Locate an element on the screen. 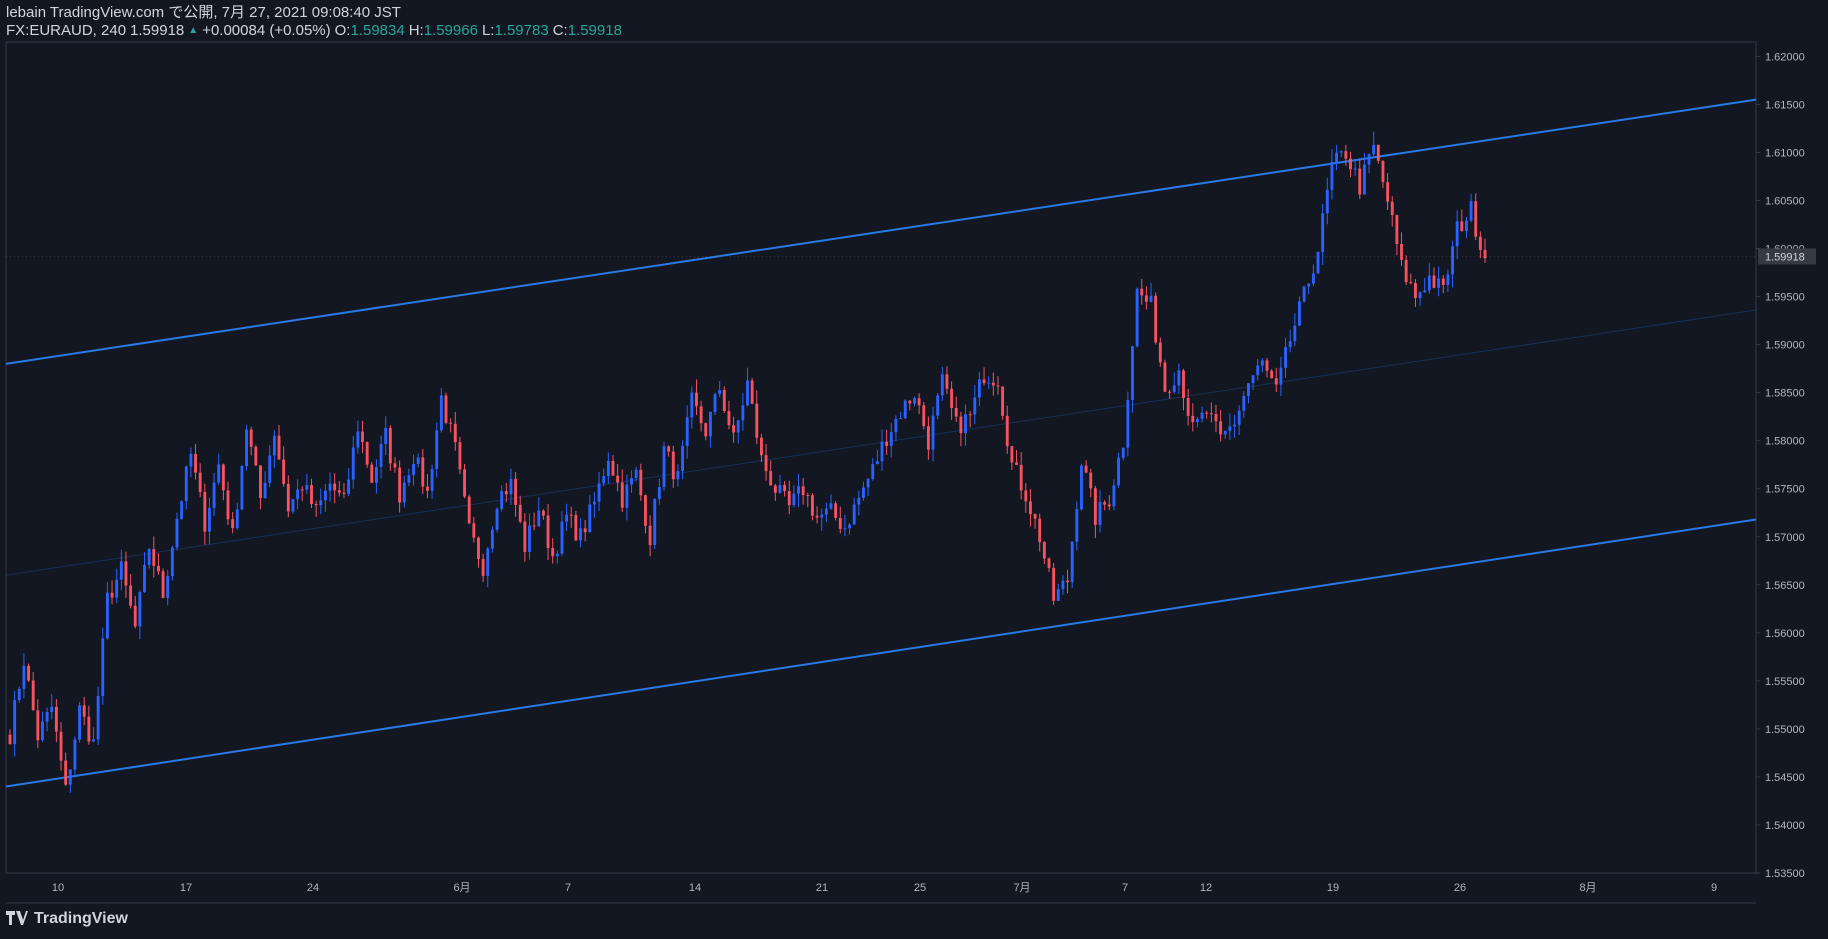 The image size is (1828, 939). symbol-label: FX:EURAUD, 240 is located at coordinates (66, 30).